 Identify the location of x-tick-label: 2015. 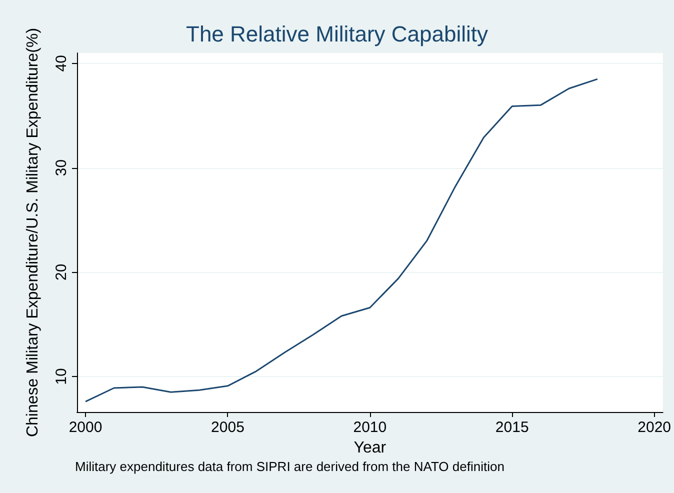
(512, 427).